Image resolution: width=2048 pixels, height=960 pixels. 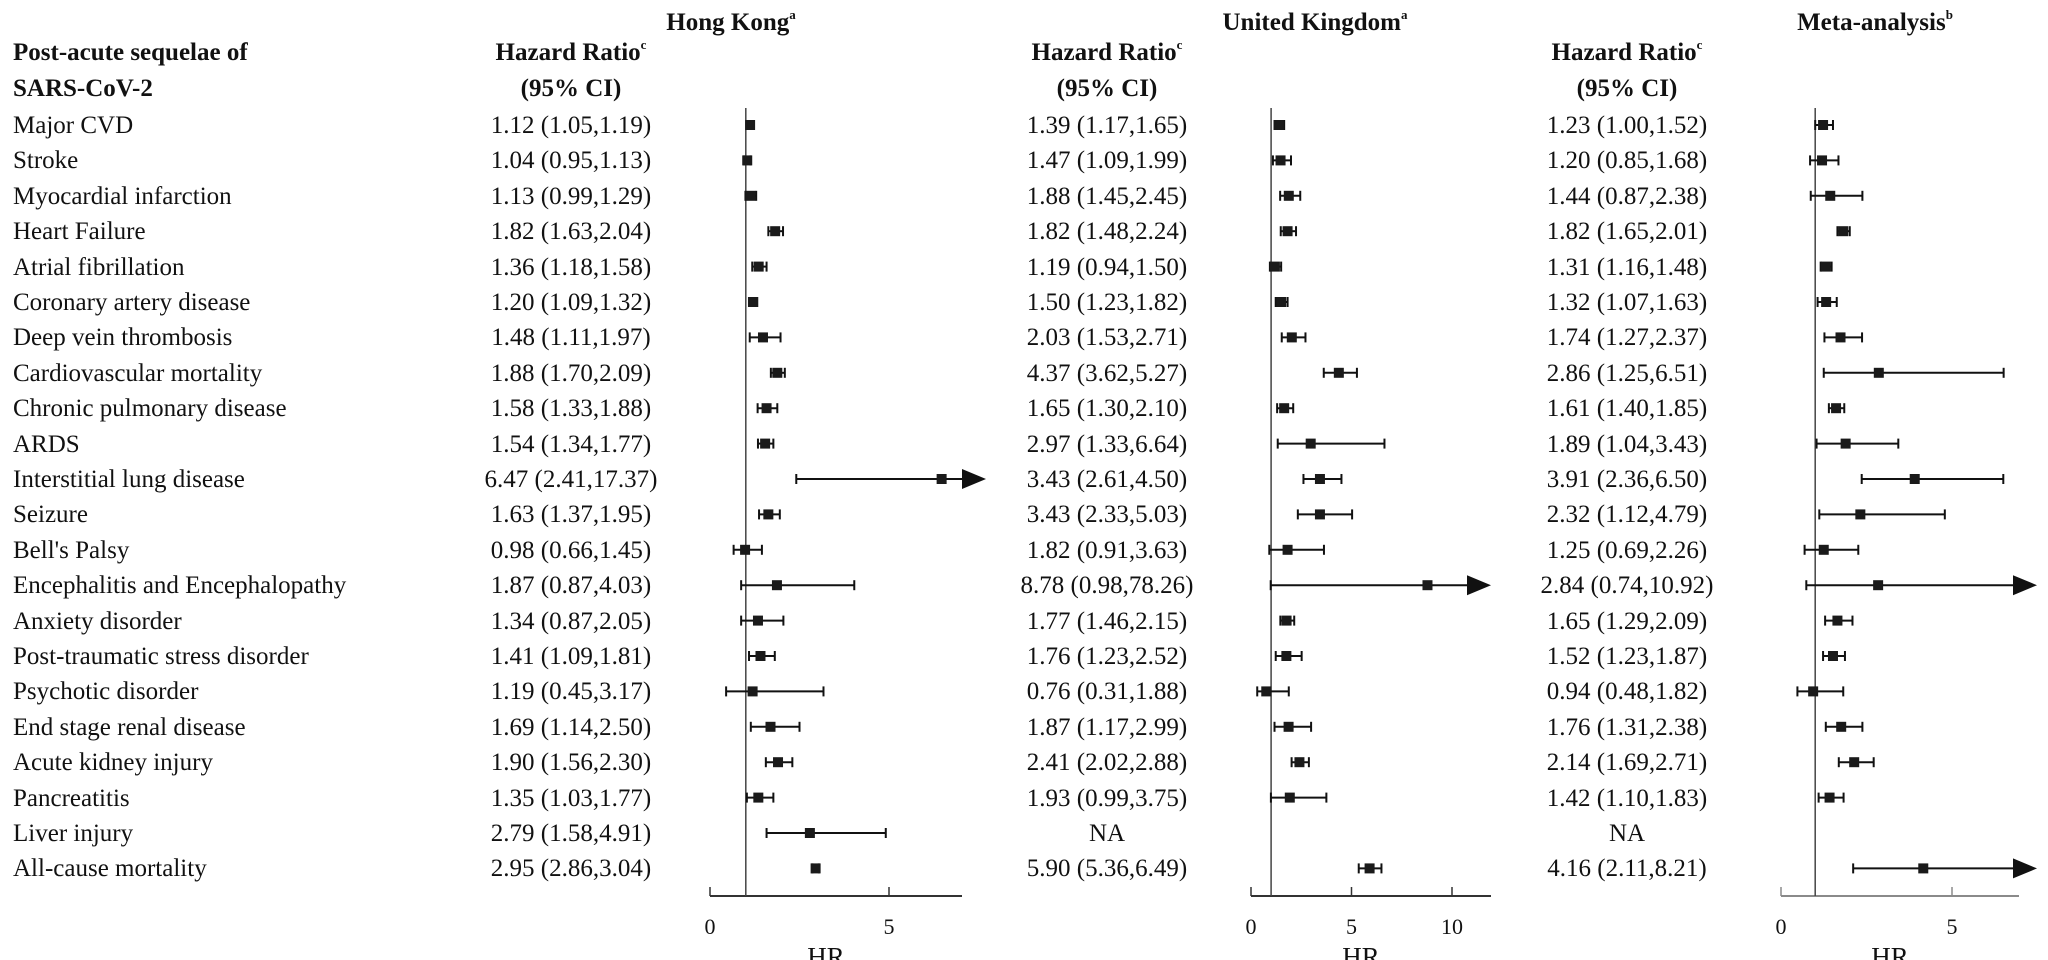 I want to click on hr-ci-text: 1.31 (1.16,1.48), so click(x=1627, y=267).